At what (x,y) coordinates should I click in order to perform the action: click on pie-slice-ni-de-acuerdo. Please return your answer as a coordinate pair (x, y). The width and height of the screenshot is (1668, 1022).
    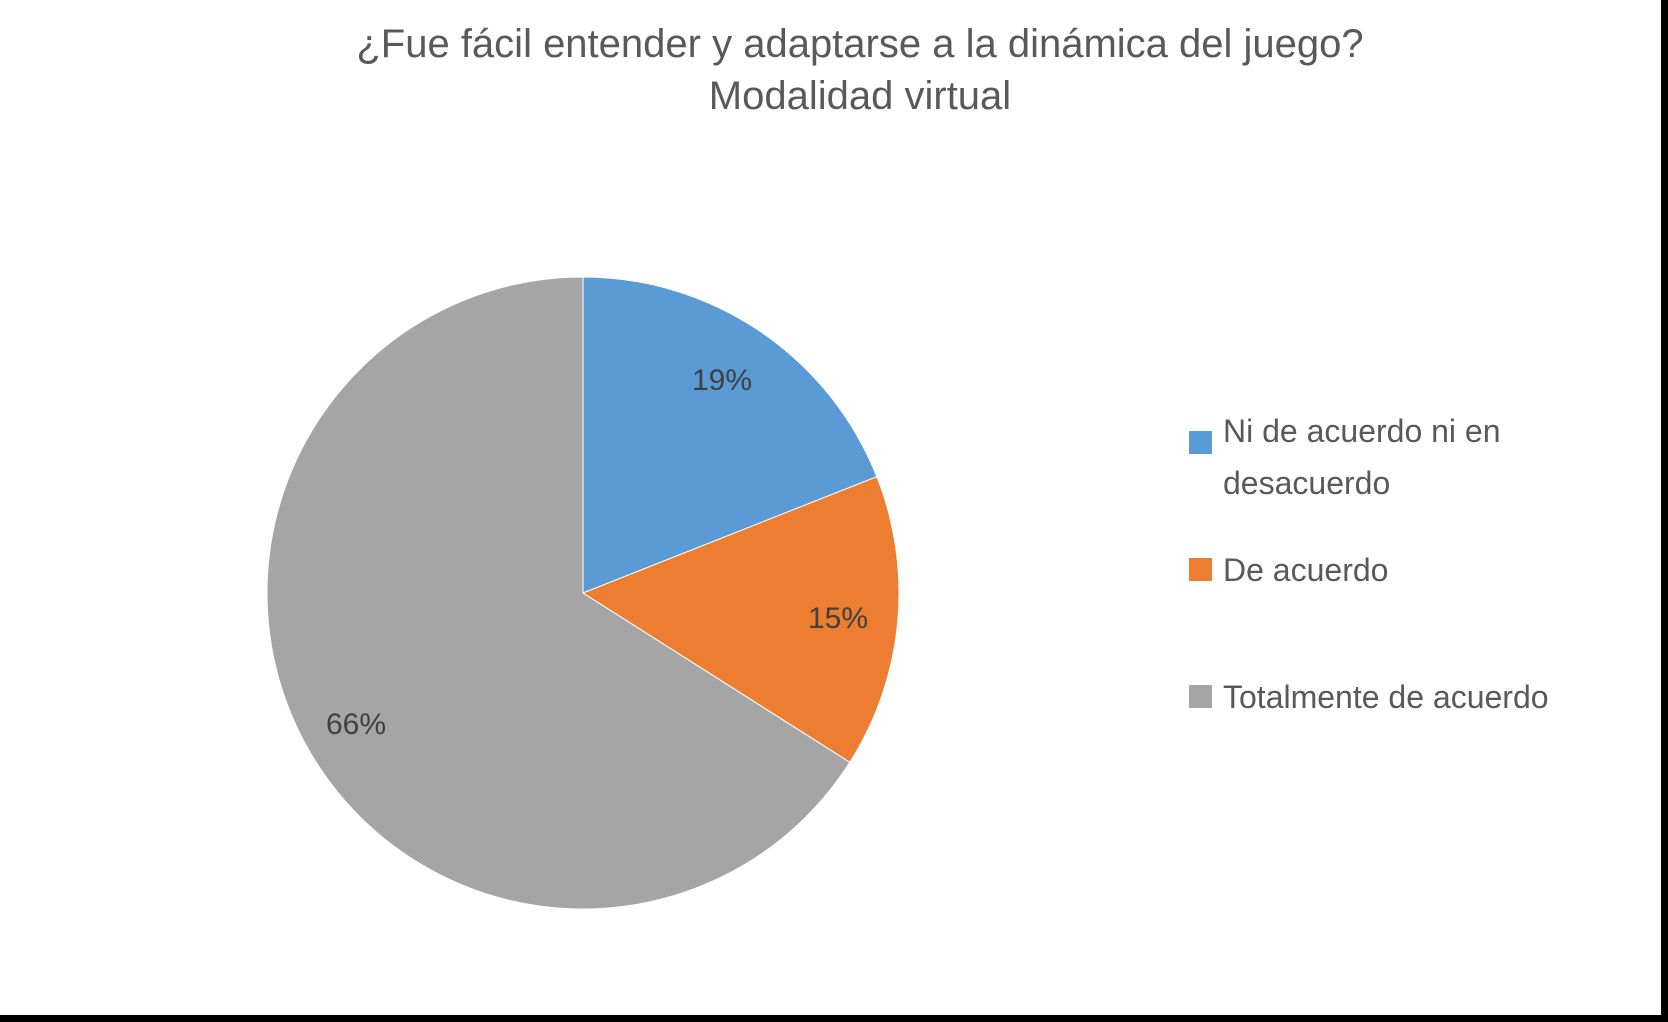
    Looking at the image, I should click on (730, 435).